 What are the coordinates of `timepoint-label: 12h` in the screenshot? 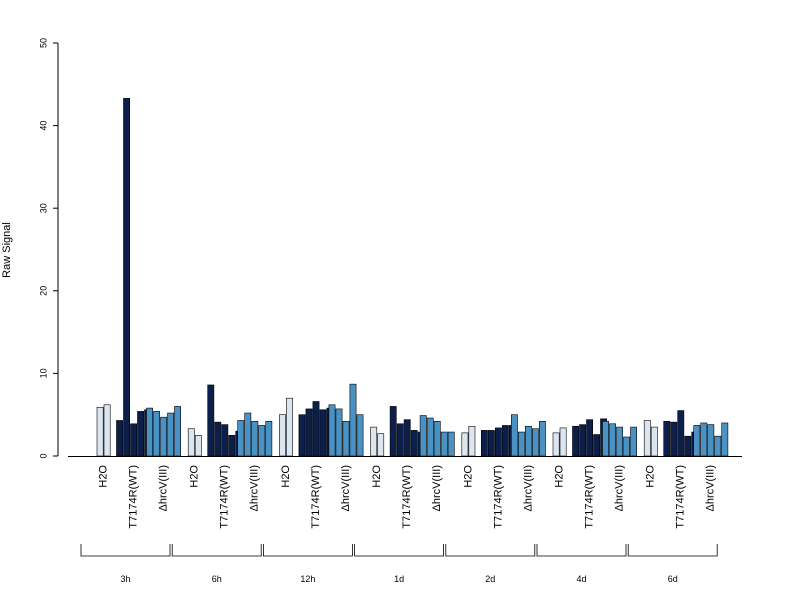 It's located at (307, 579).